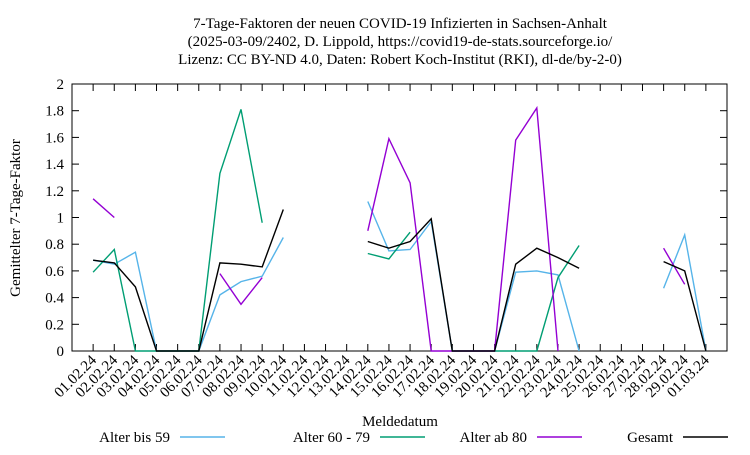 This screenshot has height=455, width=750. What do you see at coordinates (400, 422) in the screenshot?
I see `x-axis-label: Meldedatum` at bounding box center [400, 422].